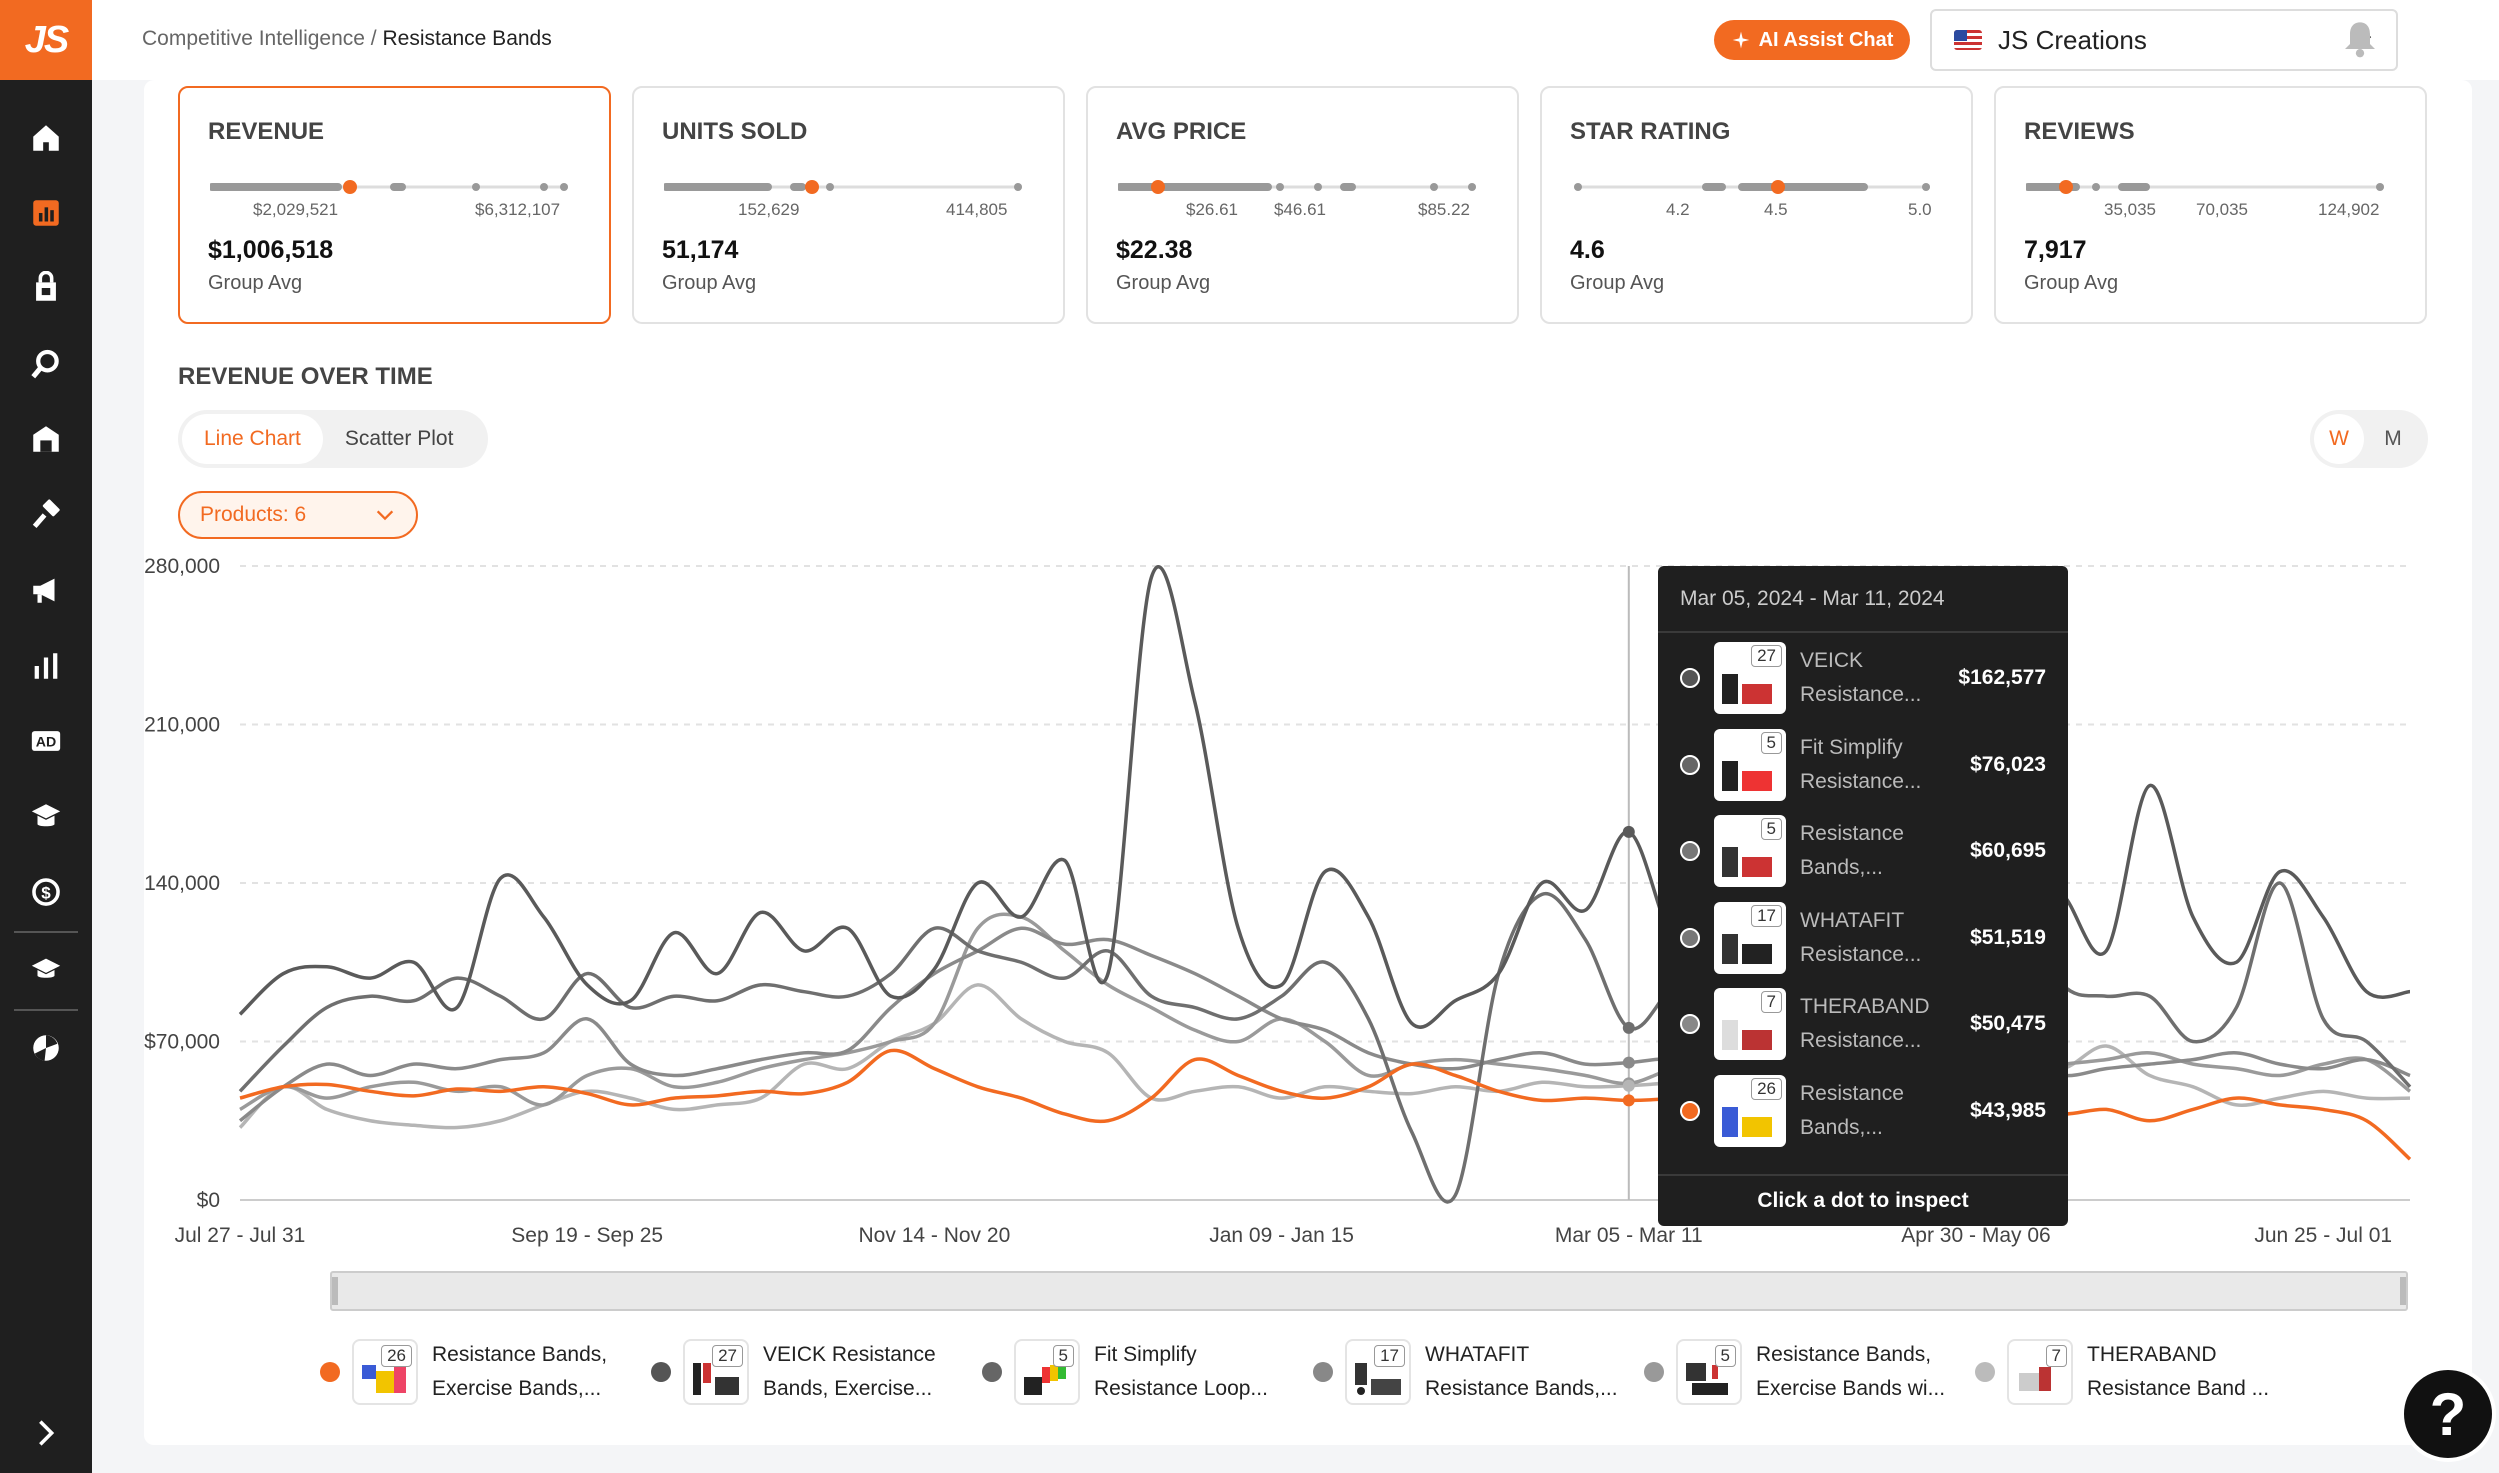  I want to click on period-weekly: W, so click(2339, 439).